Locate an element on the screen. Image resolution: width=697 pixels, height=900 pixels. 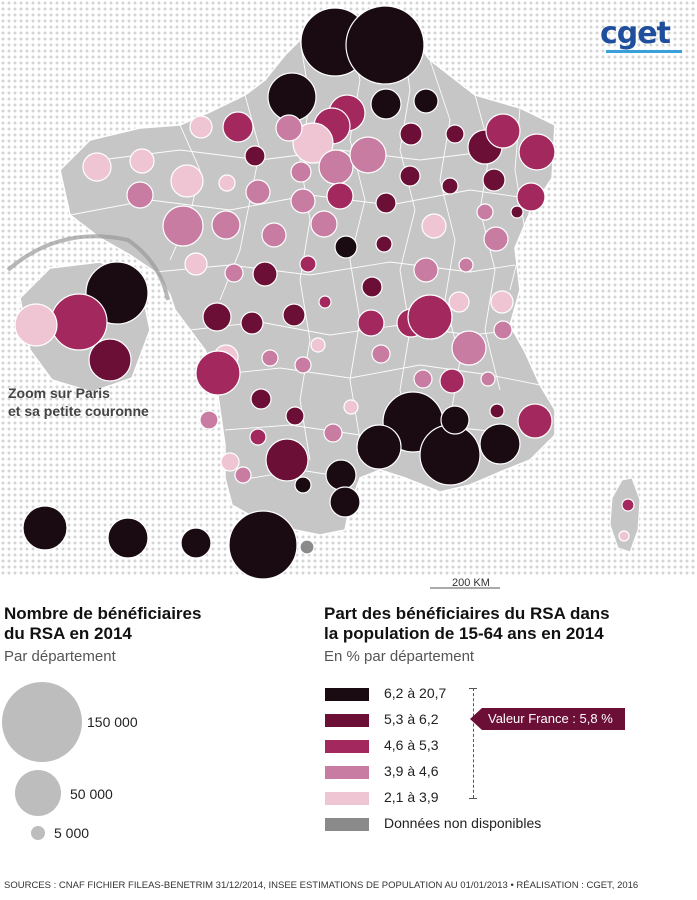
size-legend-title-line1: Nombre de bénéficiaires is located at coordinates (103, 613).